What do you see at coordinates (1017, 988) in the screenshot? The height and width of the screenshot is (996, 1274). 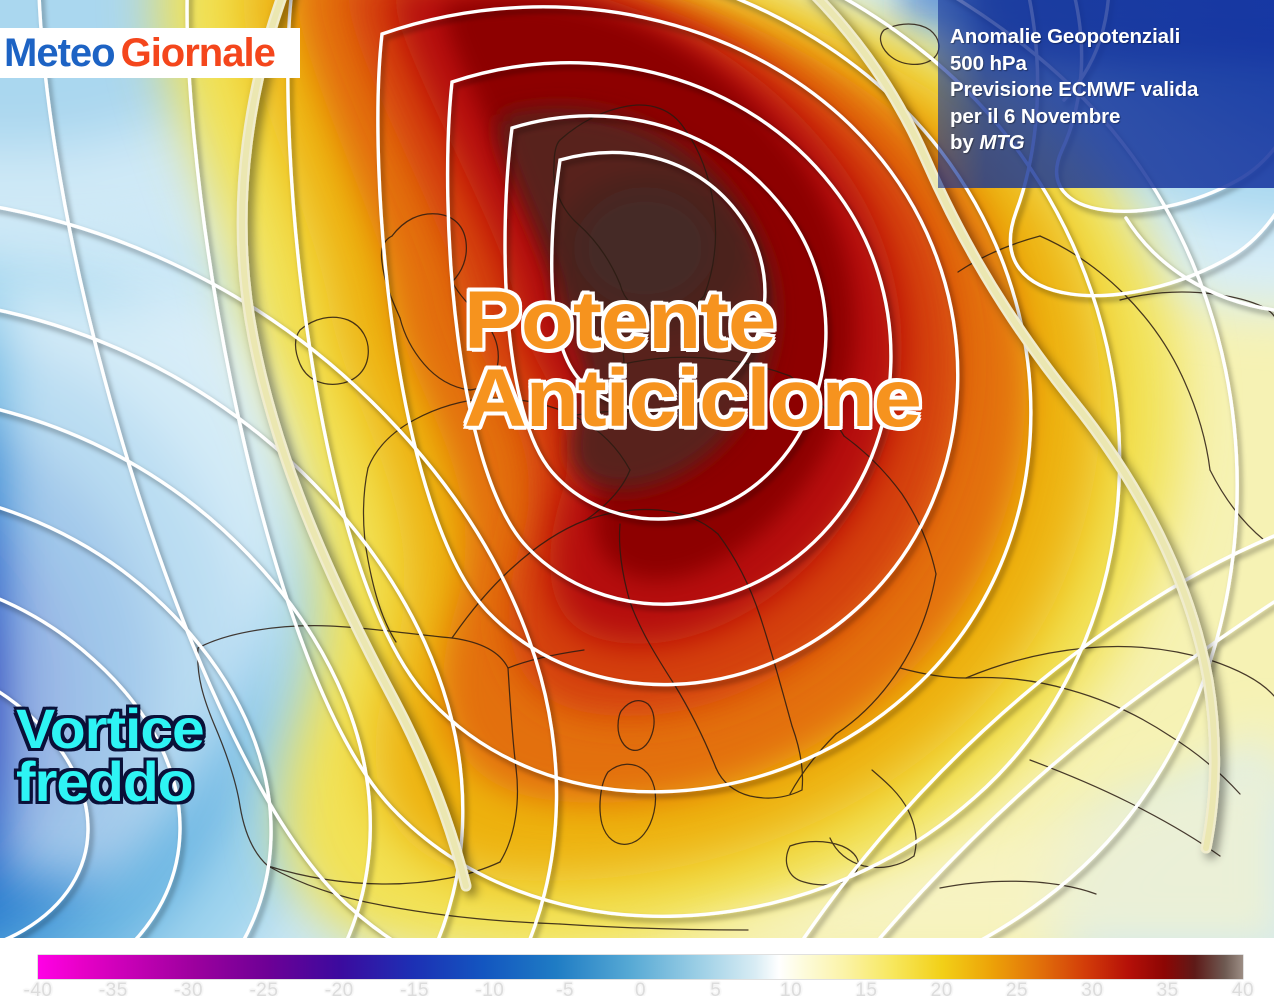 I see `colorbar-tick-25: 25` at bounding box center [1017, 988].